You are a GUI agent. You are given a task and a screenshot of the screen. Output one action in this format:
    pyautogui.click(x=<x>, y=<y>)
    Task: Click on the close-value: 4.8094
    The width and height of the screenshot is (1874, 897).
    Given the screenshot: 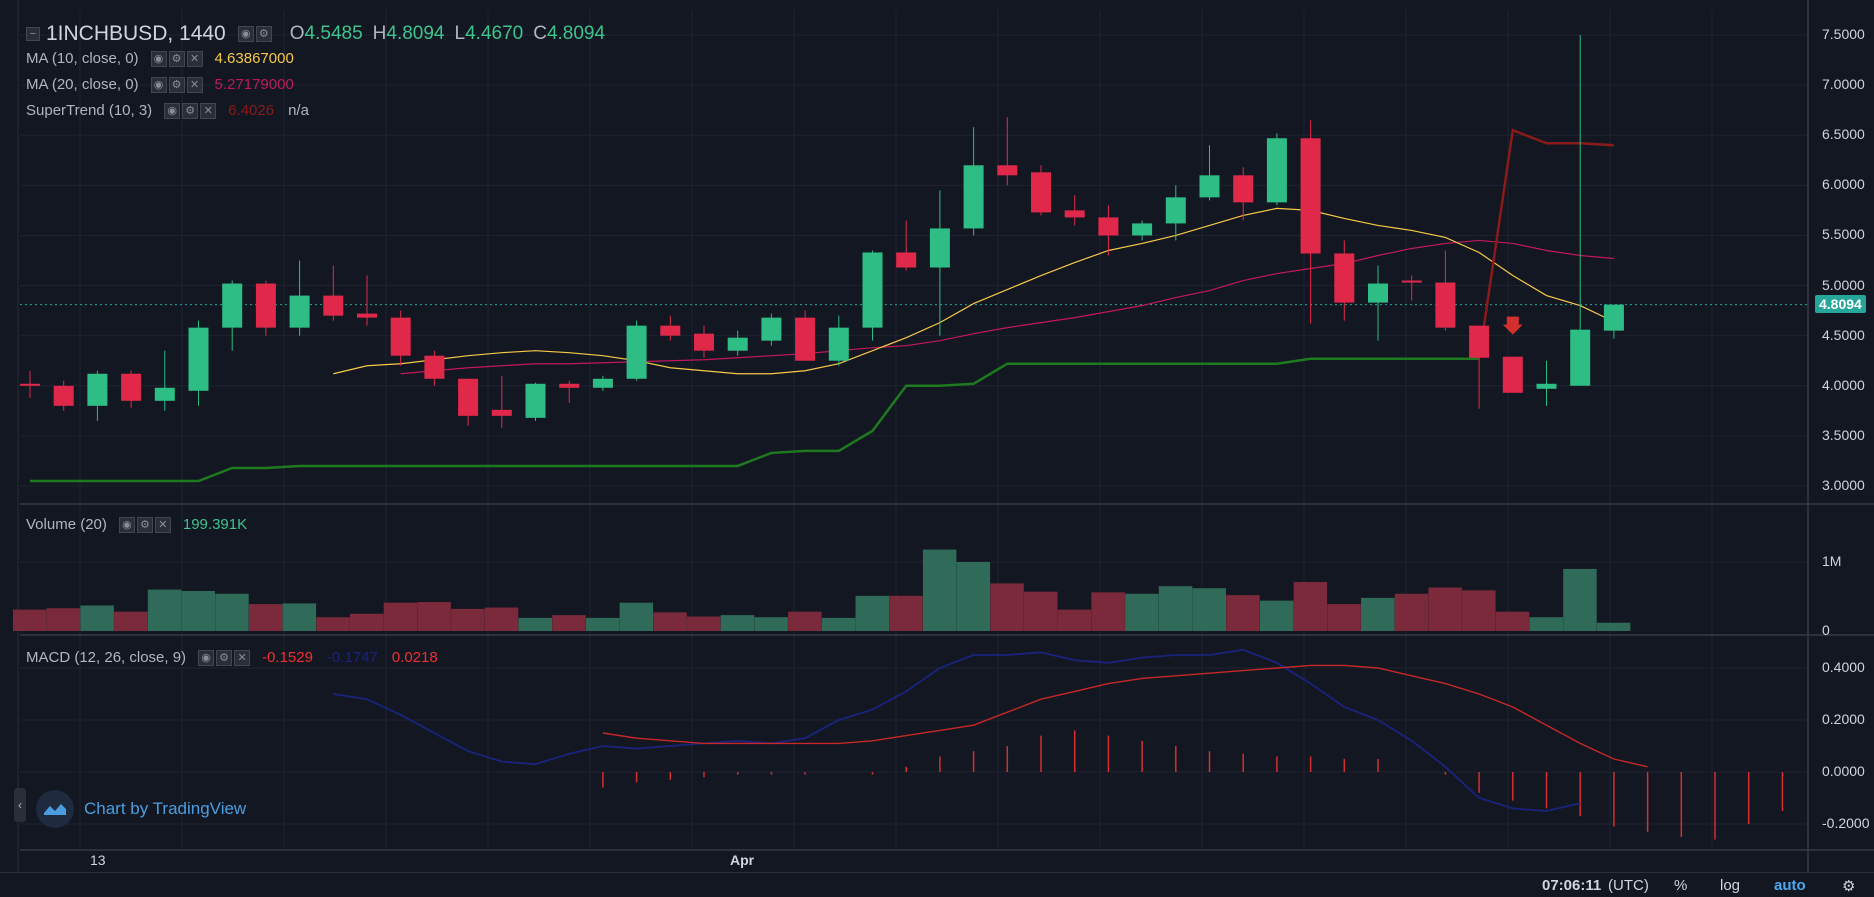 What is the action you would take?
    pyautogui.click(x=576, y=33)
    